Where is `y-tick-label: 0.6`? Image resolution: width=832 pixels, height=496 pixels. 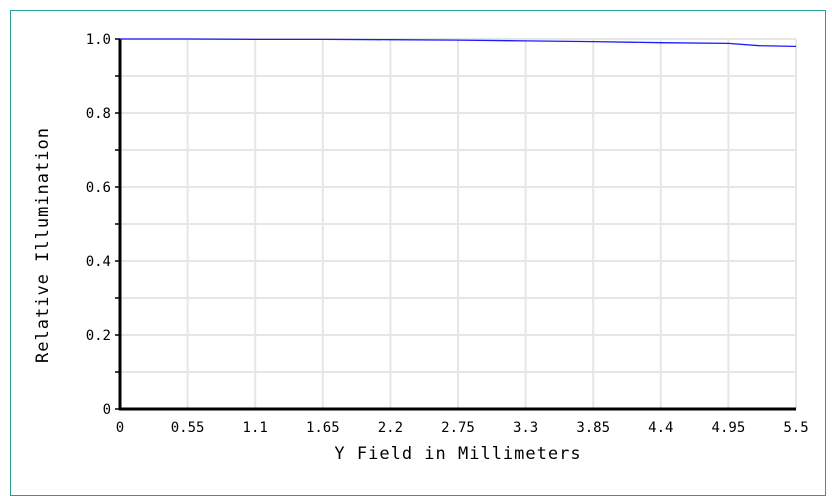 y-tick-label: 0.6 is located at coordinates (98, 188).